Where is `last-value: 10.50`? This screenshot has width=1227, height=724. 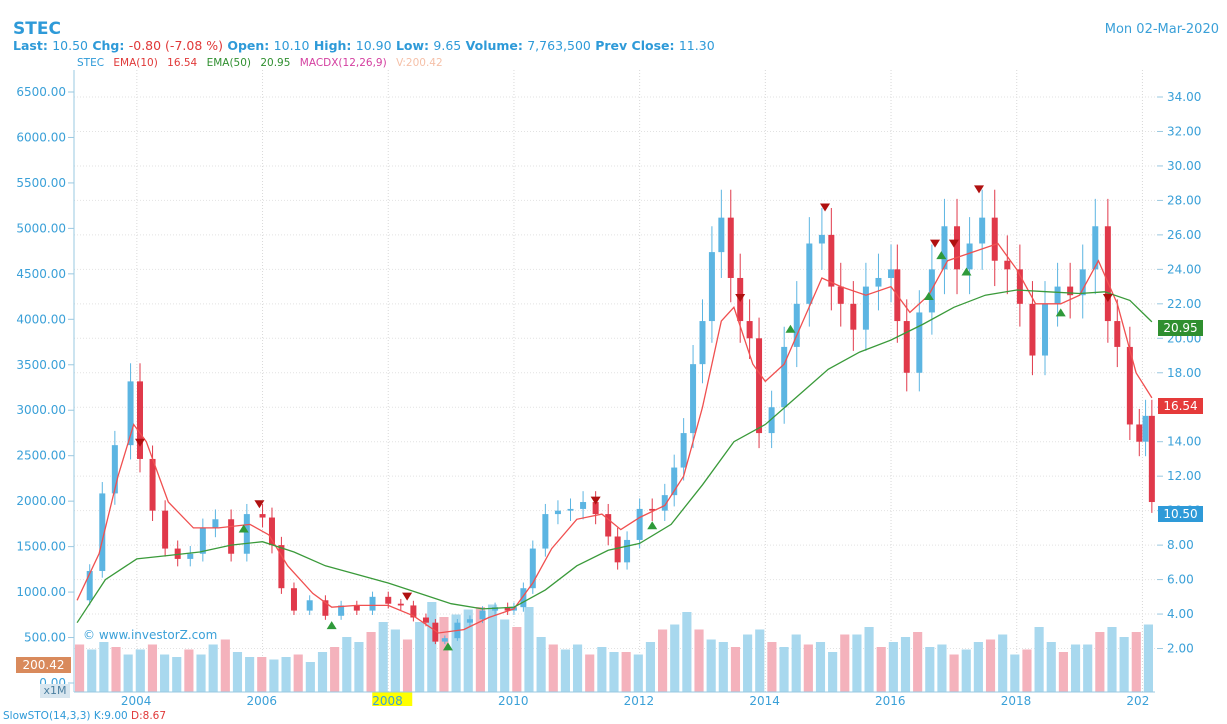
last-value: 10.50 is located at coordinates (70, 45).